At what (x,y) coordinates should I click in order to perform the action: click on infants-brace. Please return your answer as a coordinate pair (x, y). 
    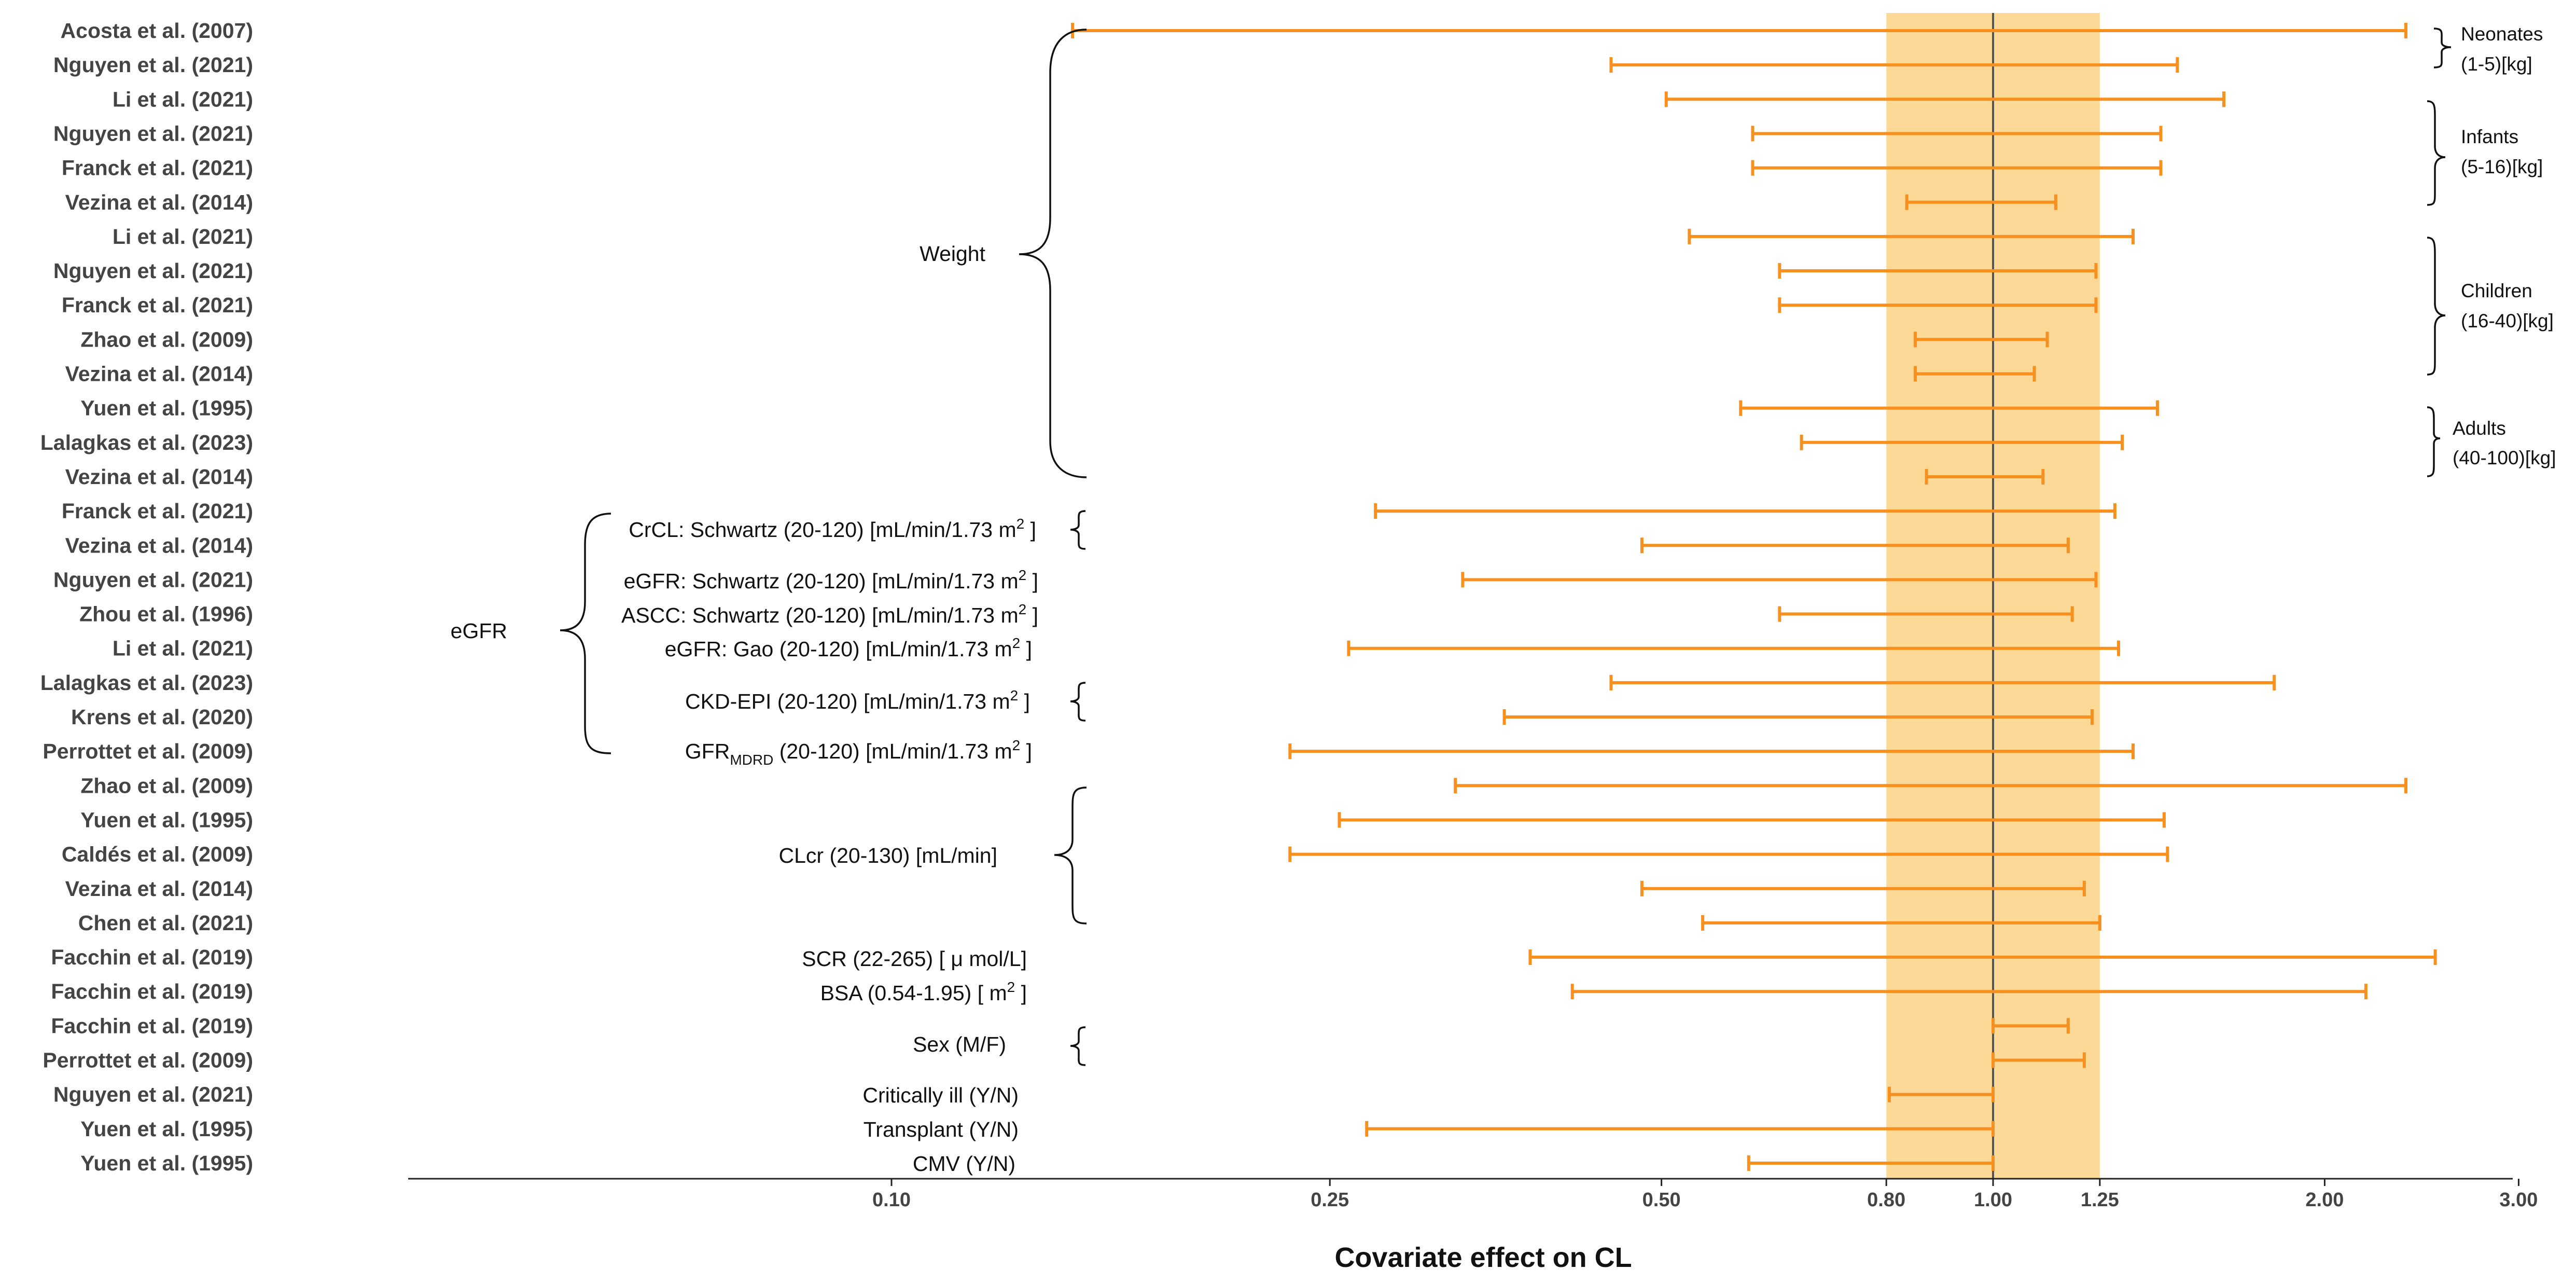
    Looking at the image, I should click on (2436, 153).